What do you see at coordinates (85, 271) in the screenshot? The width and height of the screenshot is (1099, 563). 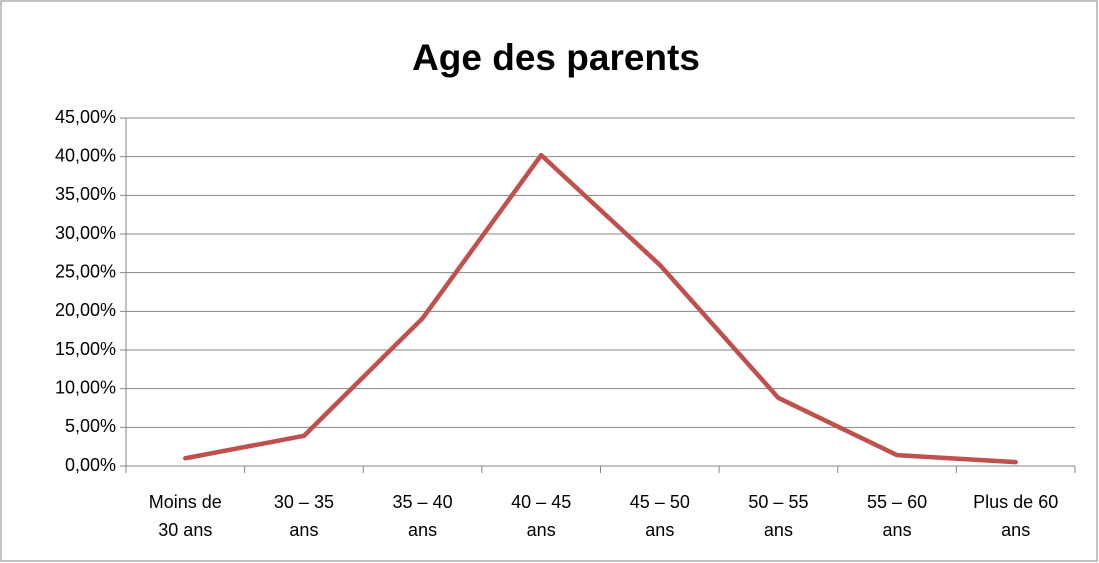 I see `y-tick-label: 25,00%` at bounding box center [85, 271].